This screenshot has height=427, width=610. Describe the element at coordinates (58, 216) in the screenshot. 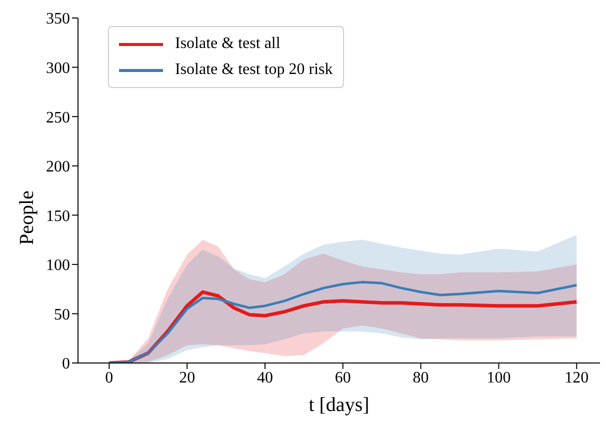

I see `y-tick-label: 150` at that location.